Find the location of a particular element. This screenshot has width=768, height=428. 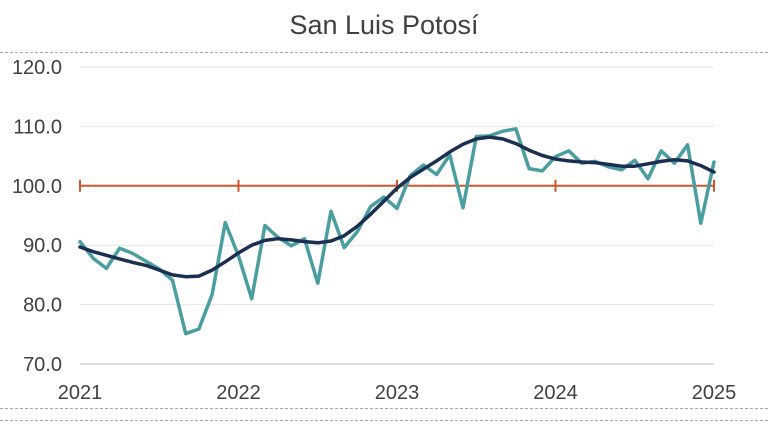

y-tick-label: 100.0 is located at coordinates (37, 187).